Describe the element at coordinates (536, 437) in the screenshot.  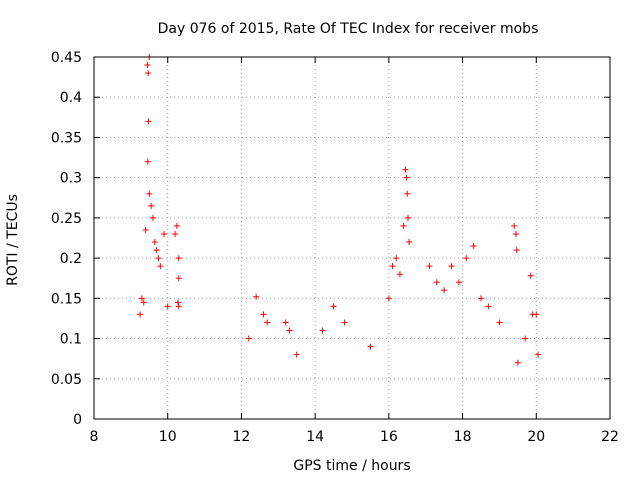
I see `x-tick-label: 20` at that location.